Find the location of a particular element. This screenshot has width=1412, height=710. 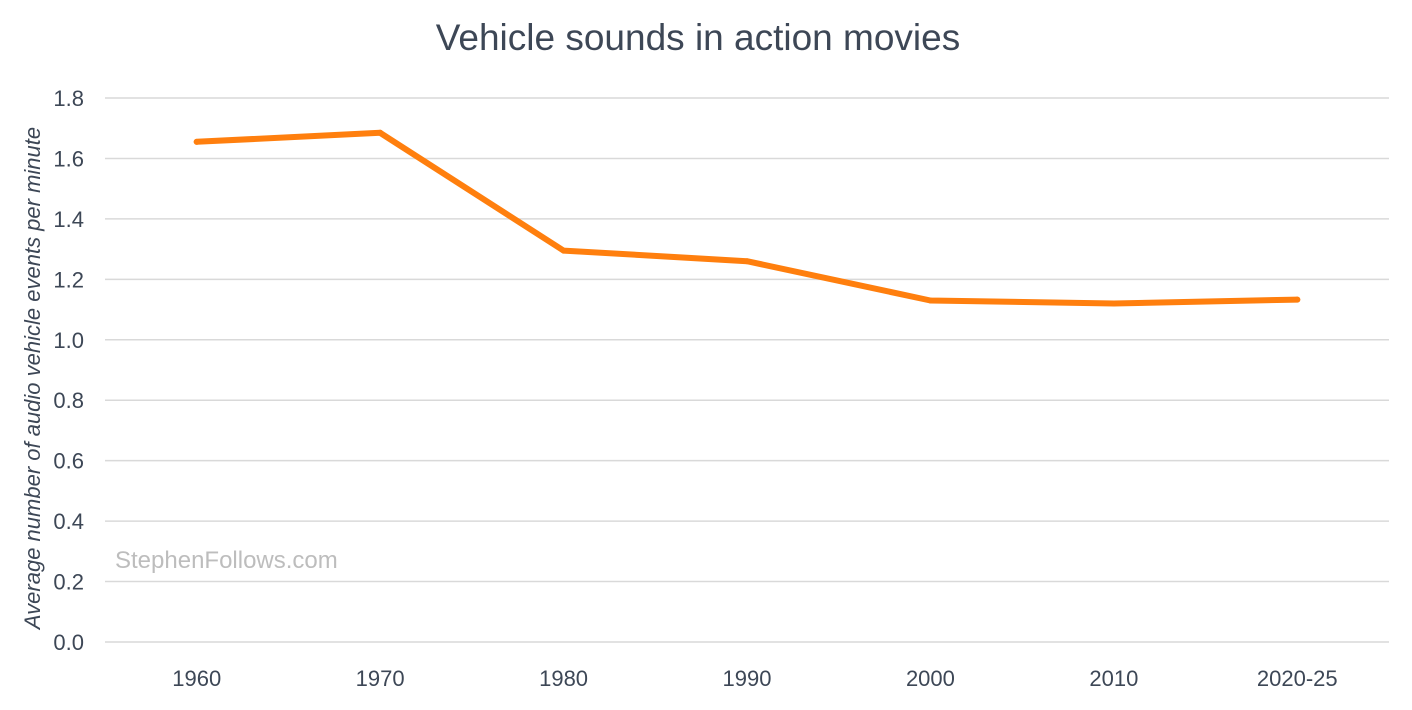

y-tick-label: 0.0 is located at coordinates (68, 642).